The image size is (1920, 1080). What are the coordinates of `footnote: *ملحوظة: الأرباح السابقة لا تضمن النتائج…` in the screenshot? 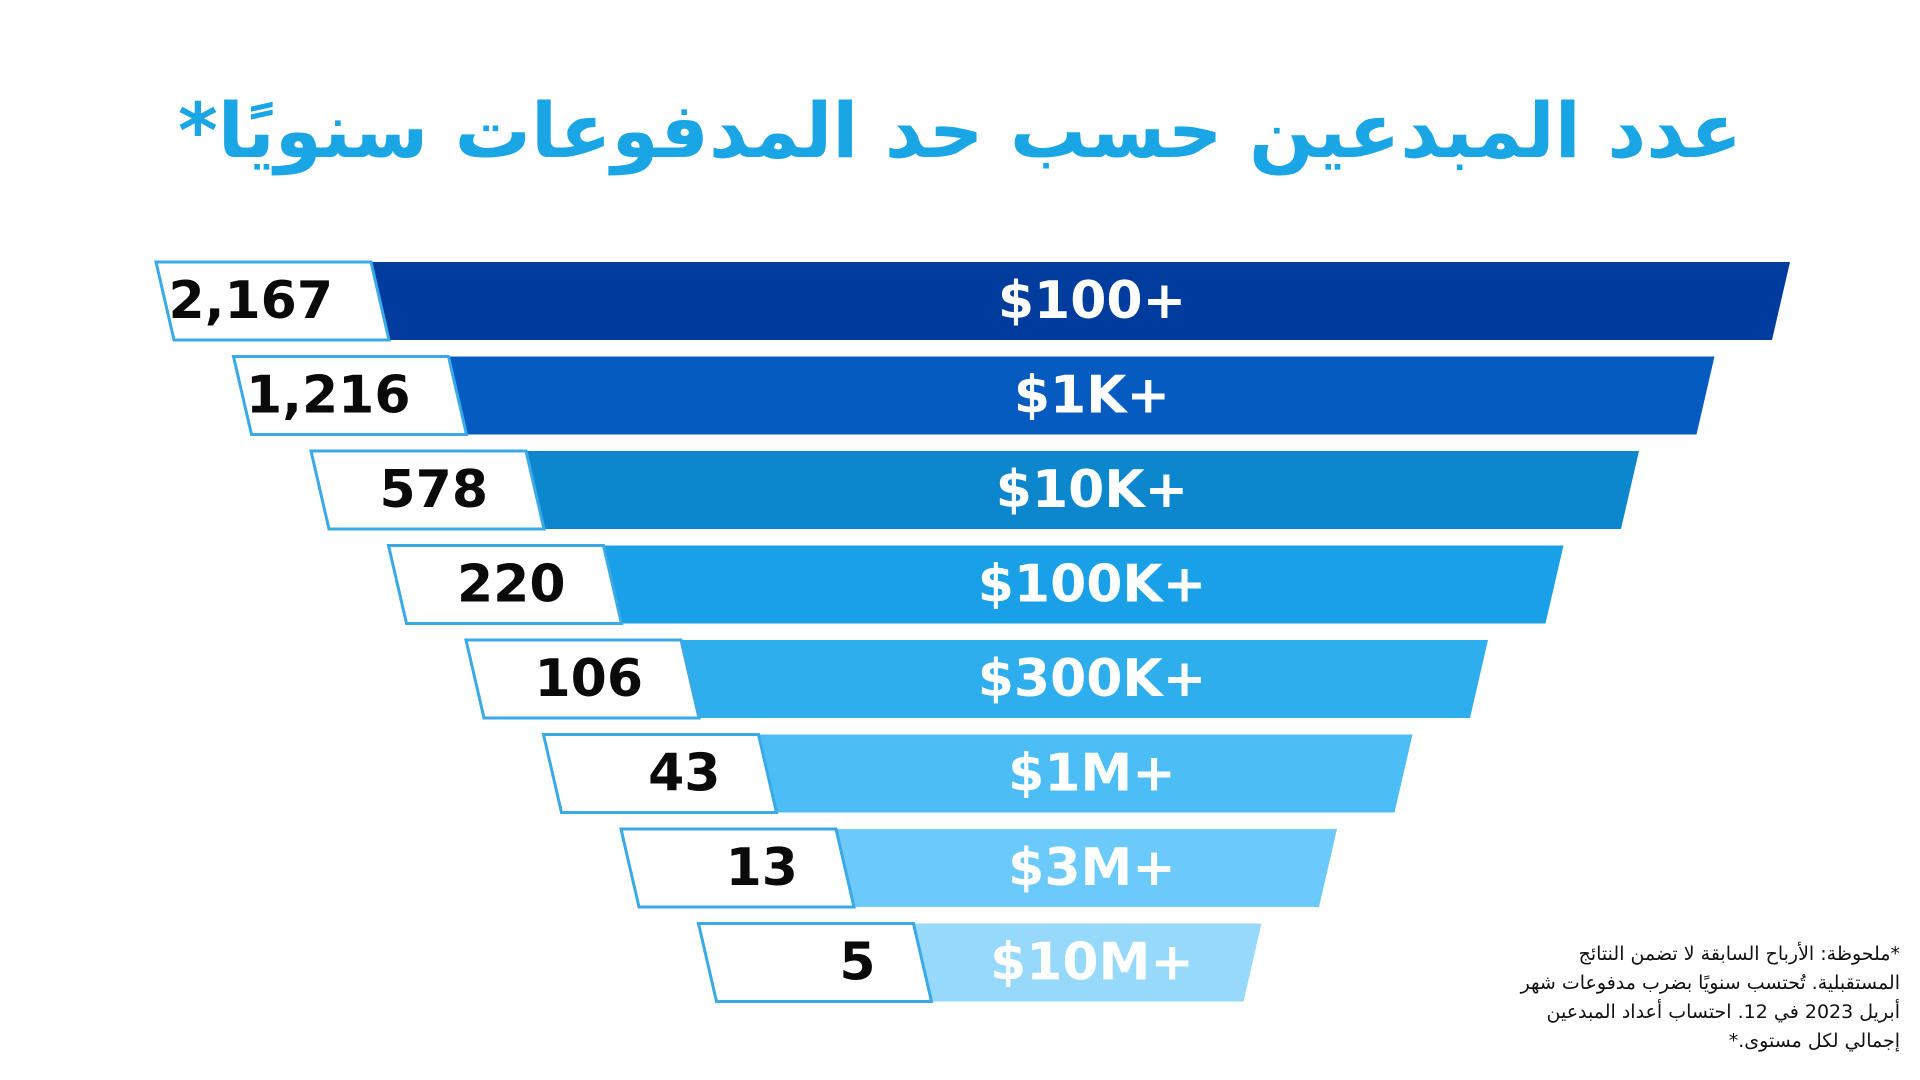 It's located at (1710, 997).